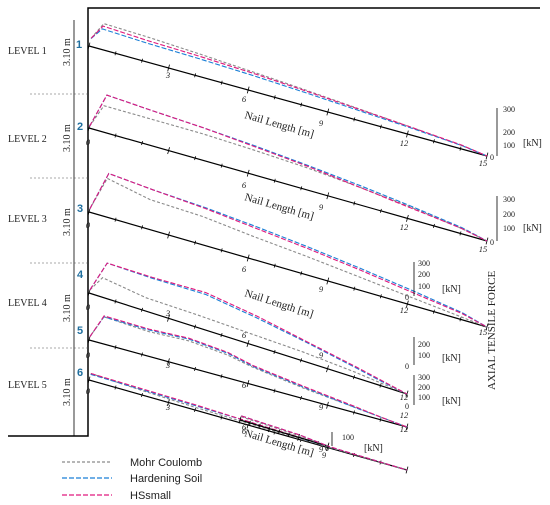 The height and width of the screenshot is (505, 550). I want to click on nail-4-number: 4, so click(80, 275).